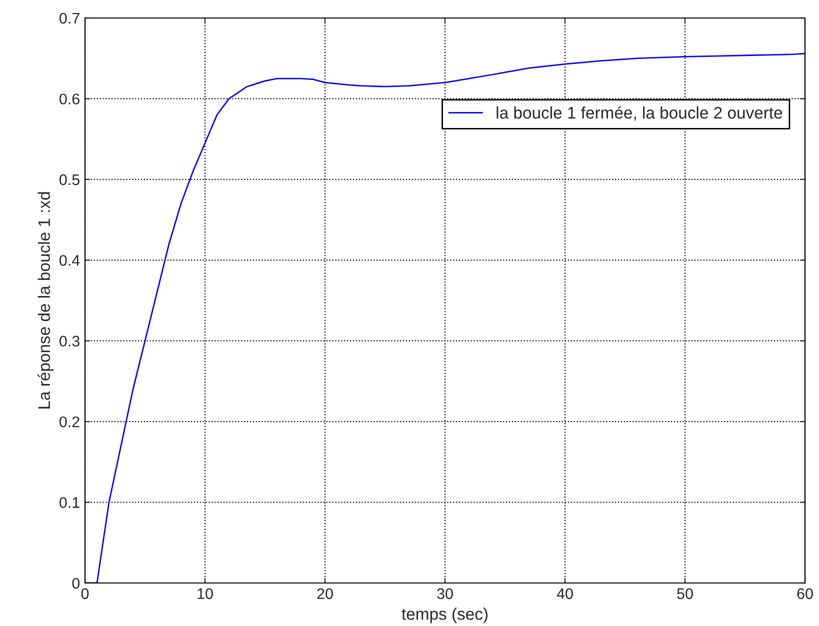 Image resolution: width=819 pixels, height=626 pixels. What do you see at coordinates (639, 113) in the screenshot?
I see `legend-label: la boucle 1 fermée, la boucle 2 ouverte` at bounding box center [639, 113].